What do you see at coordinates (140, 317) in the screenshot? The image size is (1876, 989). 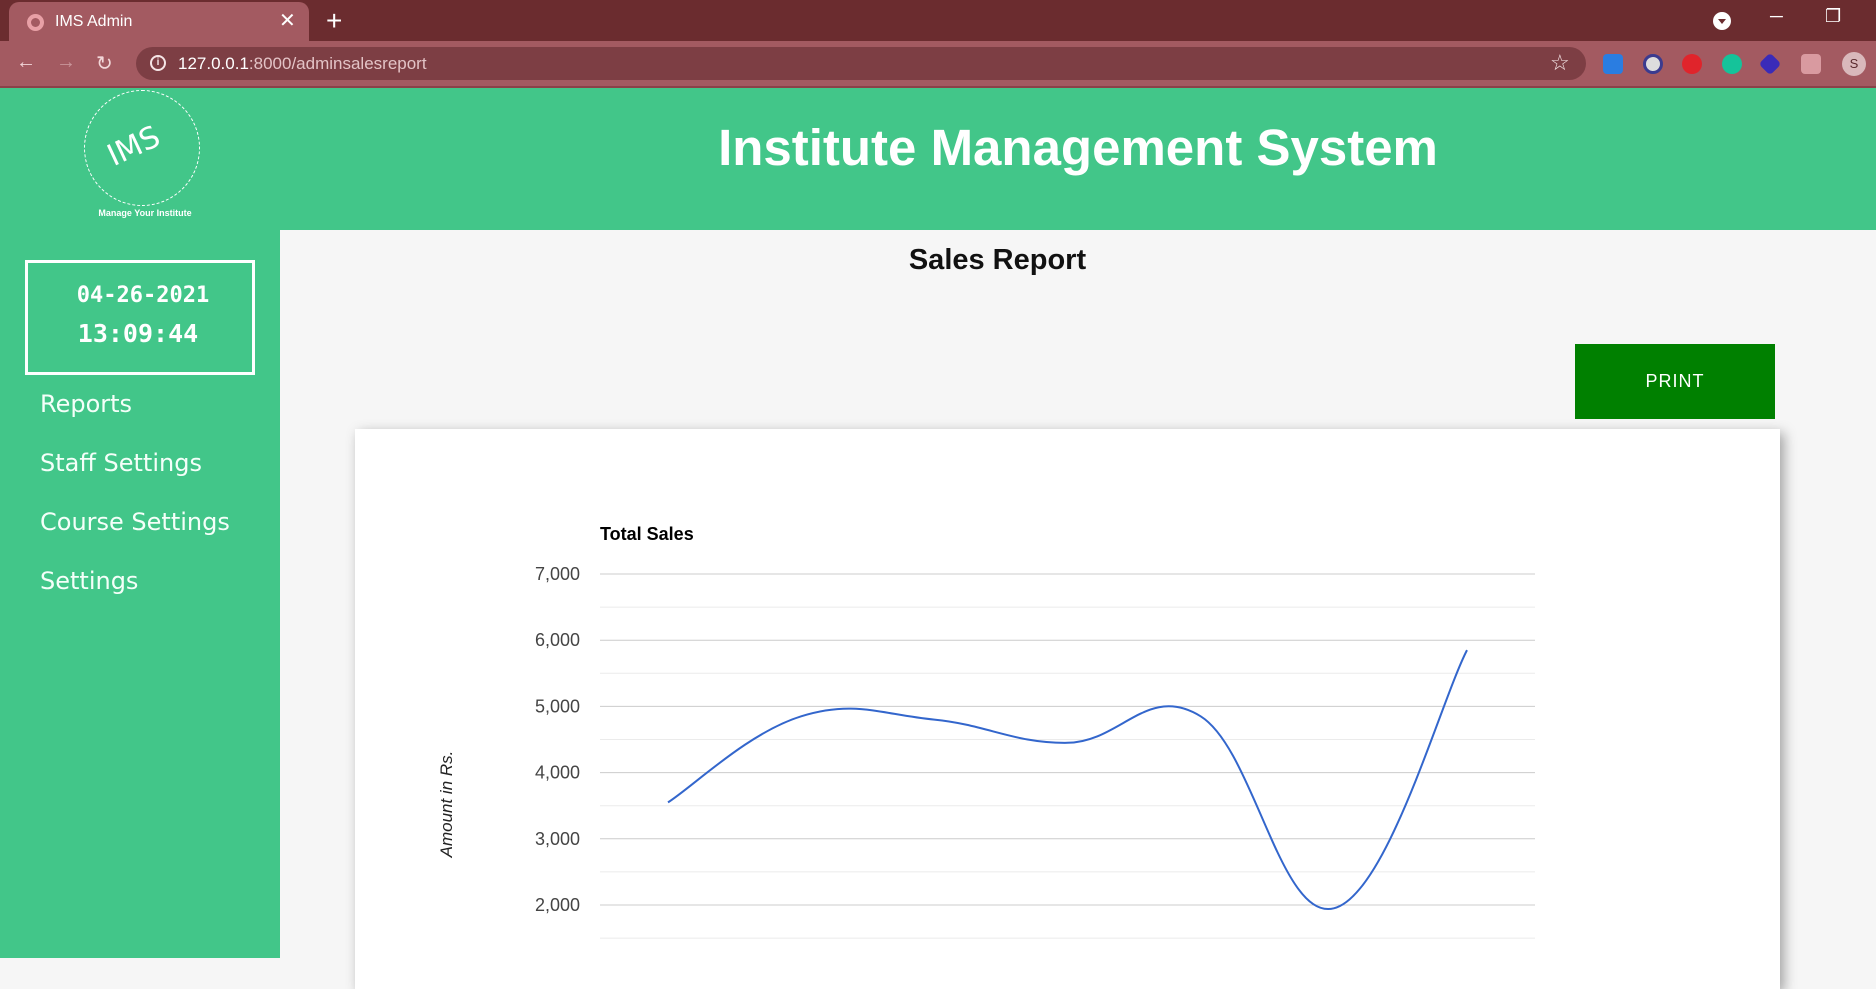 I see `clock-widget: 04-26-2021 13:09:44` at bounding box center [140, 317].